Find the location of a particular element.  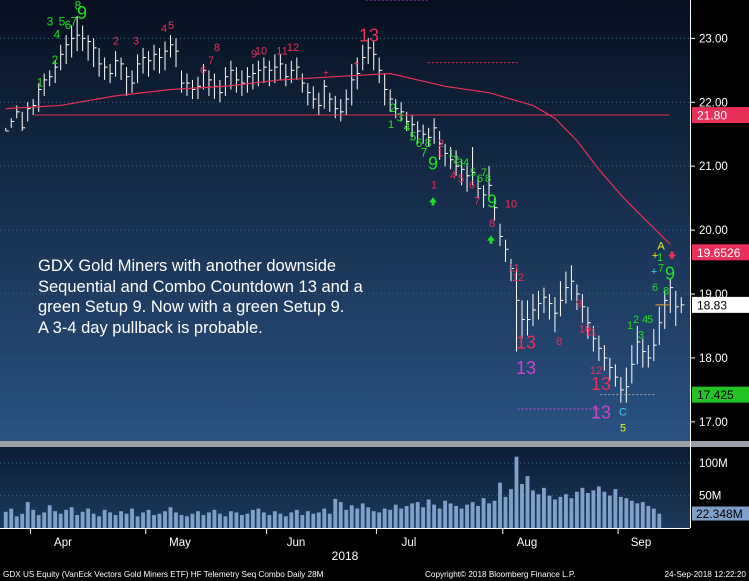

price-tick-label: 22.00 is located at coordinates (713, 103).